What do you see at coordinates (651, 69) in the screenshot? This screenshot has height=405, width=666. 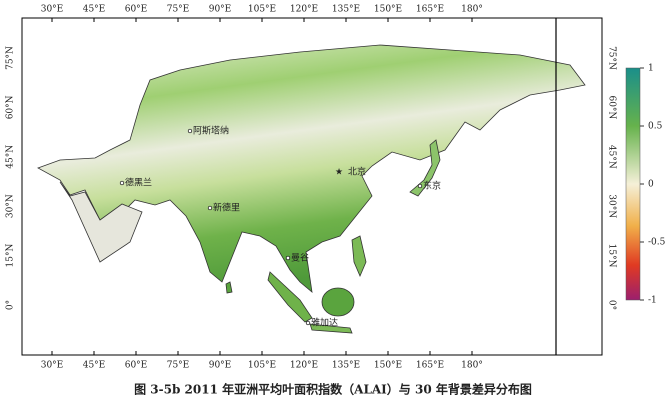 I see `colorbar-label: 1` at bounding box center [651, 69].